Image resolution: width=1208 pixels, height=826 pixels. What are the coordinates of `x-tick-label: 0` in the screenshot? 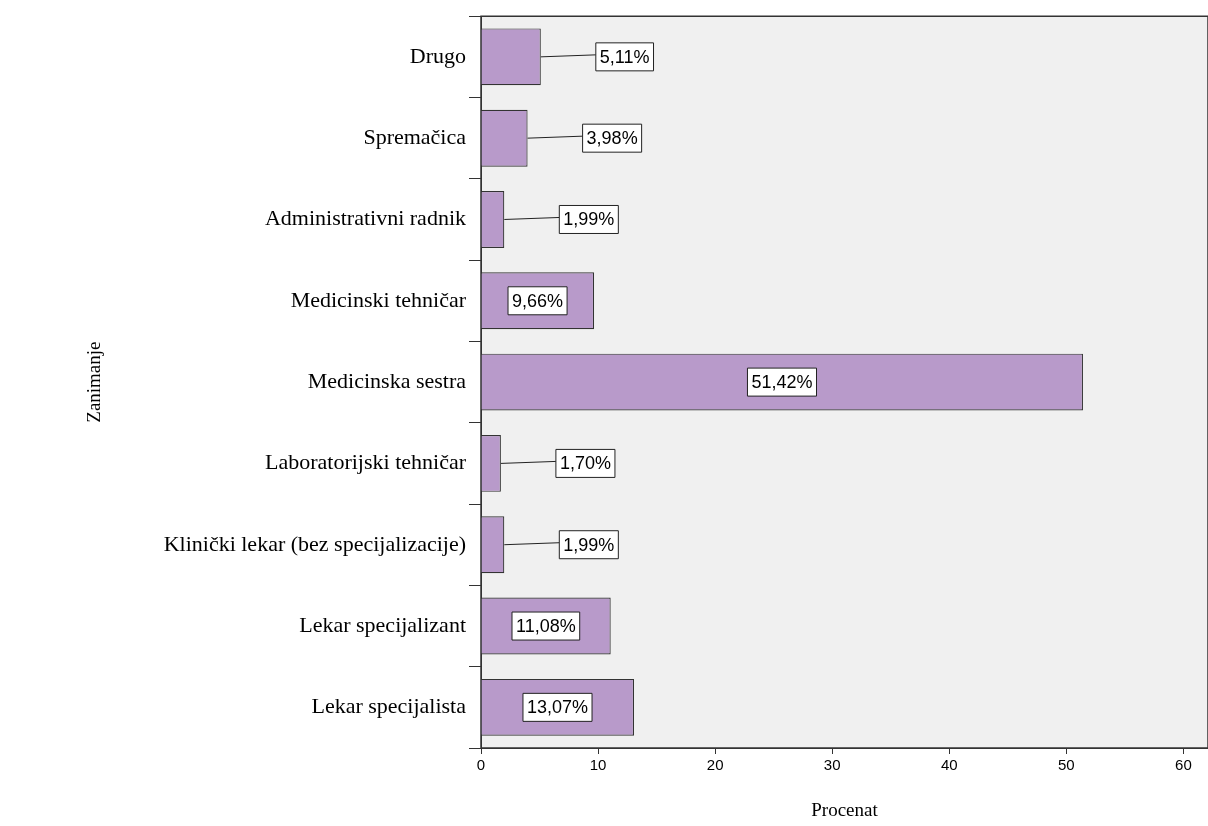 It's located at (481, 765).